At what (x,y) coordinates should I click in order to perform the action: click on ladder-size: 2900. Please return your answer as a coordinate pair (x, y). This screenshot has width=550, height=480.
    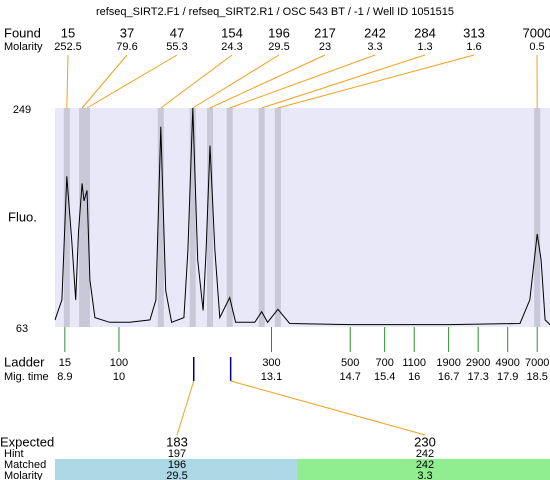
    Looking at the image, I should click on (478, 363).